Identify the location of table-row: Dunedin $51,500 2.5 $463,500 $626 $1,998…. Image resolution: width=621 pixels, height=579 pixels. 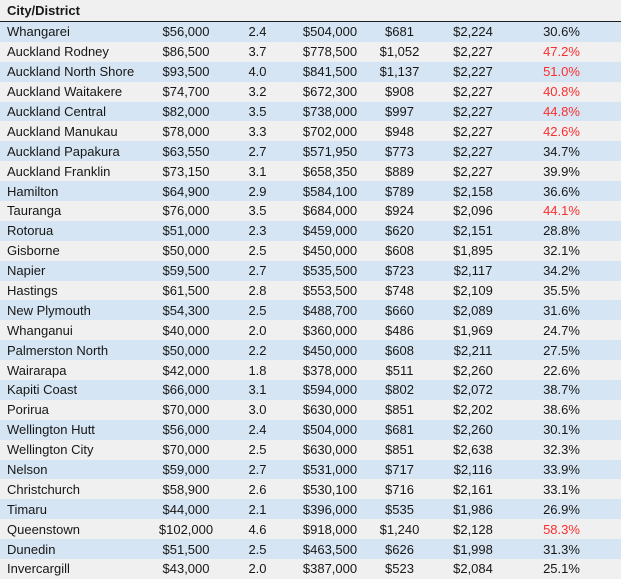
(310, 549).